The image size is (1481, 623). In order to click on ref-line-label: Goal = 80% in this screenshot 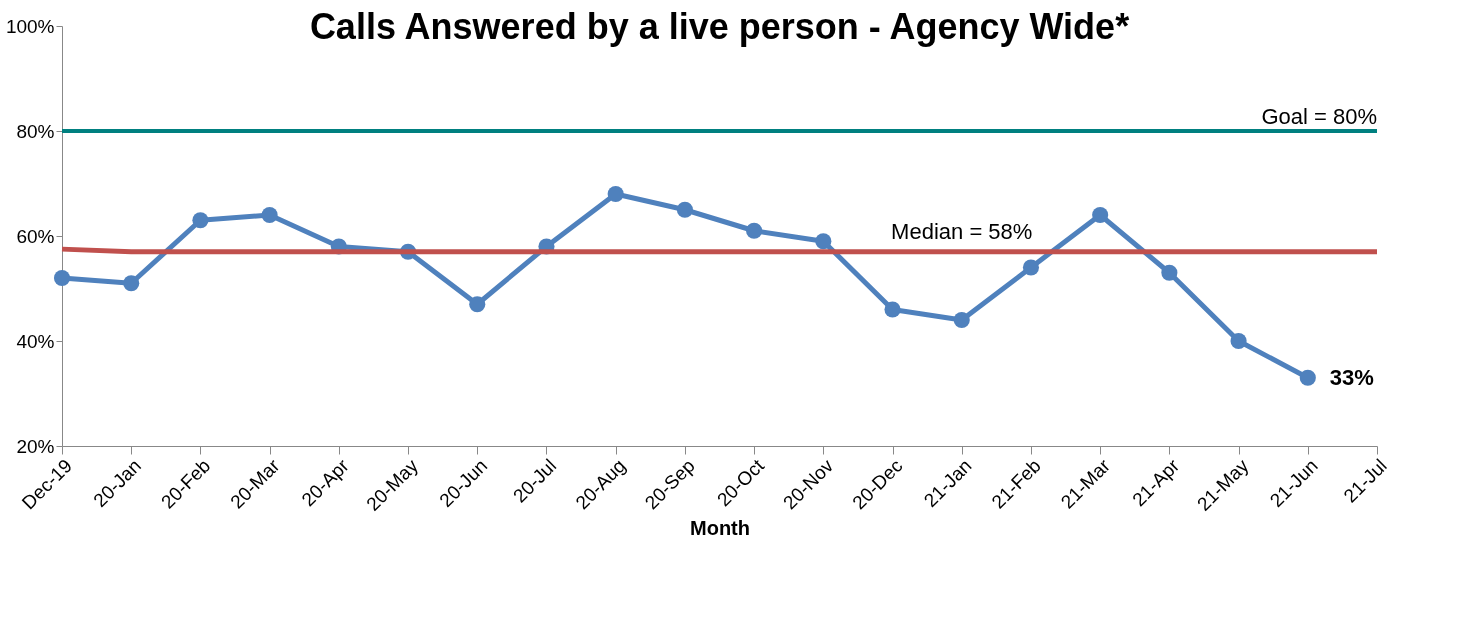, I will do `click(1319, 116)`.